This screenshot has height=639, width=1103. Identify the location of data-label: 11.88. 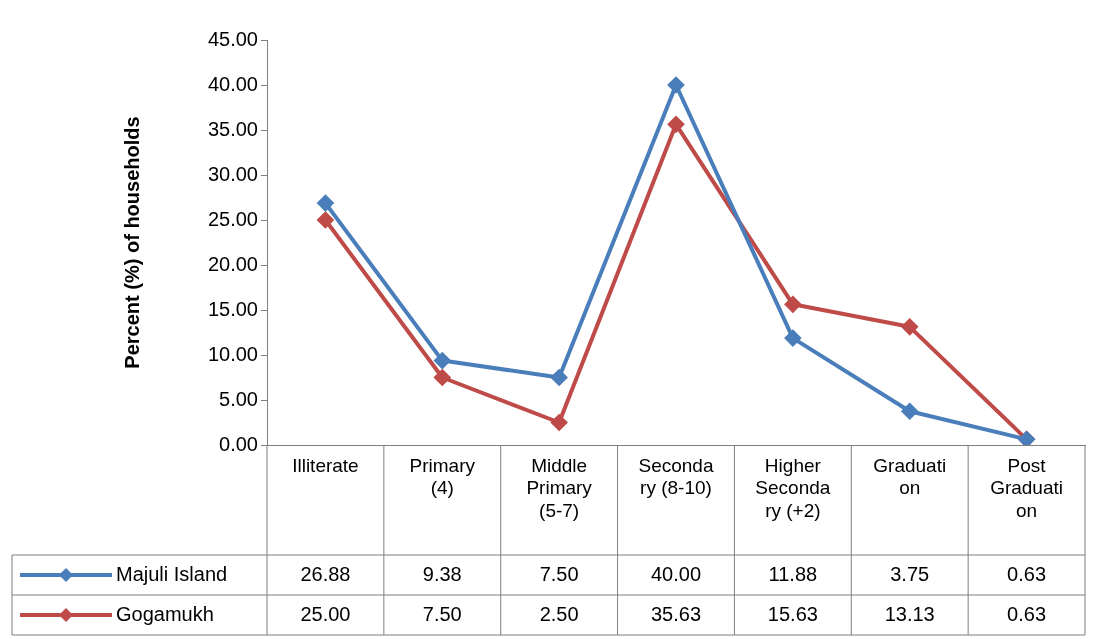
(793, 573).